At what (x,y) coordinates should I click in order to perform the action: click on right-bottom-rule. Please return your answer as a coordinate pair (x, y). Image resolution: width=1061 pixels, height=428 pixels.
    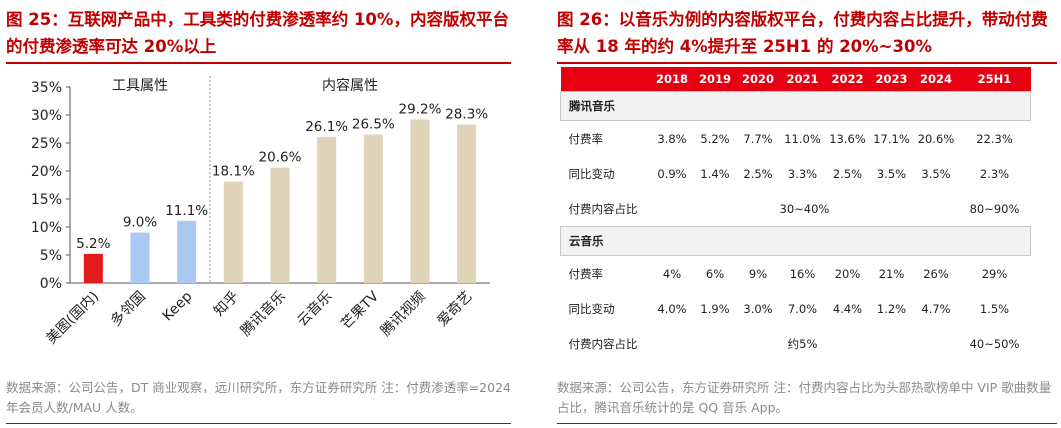
    Looking at the image, I should click on (807, 423).